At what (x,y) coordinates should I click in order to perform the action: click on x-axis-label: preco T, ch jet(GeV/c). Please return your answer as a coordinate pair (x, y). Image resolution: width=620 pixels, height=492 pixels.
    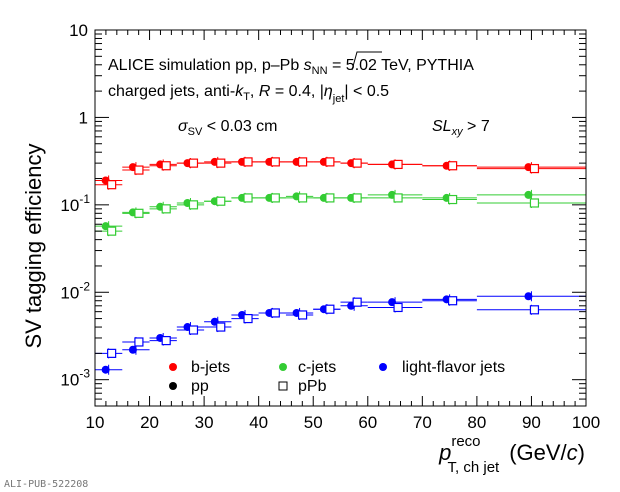
    Looking at the image, I should click on (511, 454).